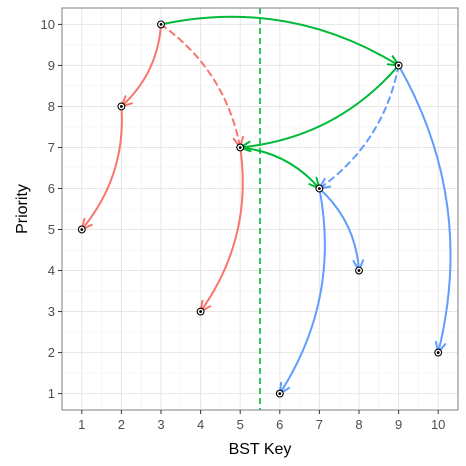 Image resolution: width=466 pixels, height=466 pixels. What do you see at coordinates (261, 421) in the screenshot?
I see `x-axis-ticks: 1 2 3 4 5 6 7 8 9 10` at bounding box center [261, 421].